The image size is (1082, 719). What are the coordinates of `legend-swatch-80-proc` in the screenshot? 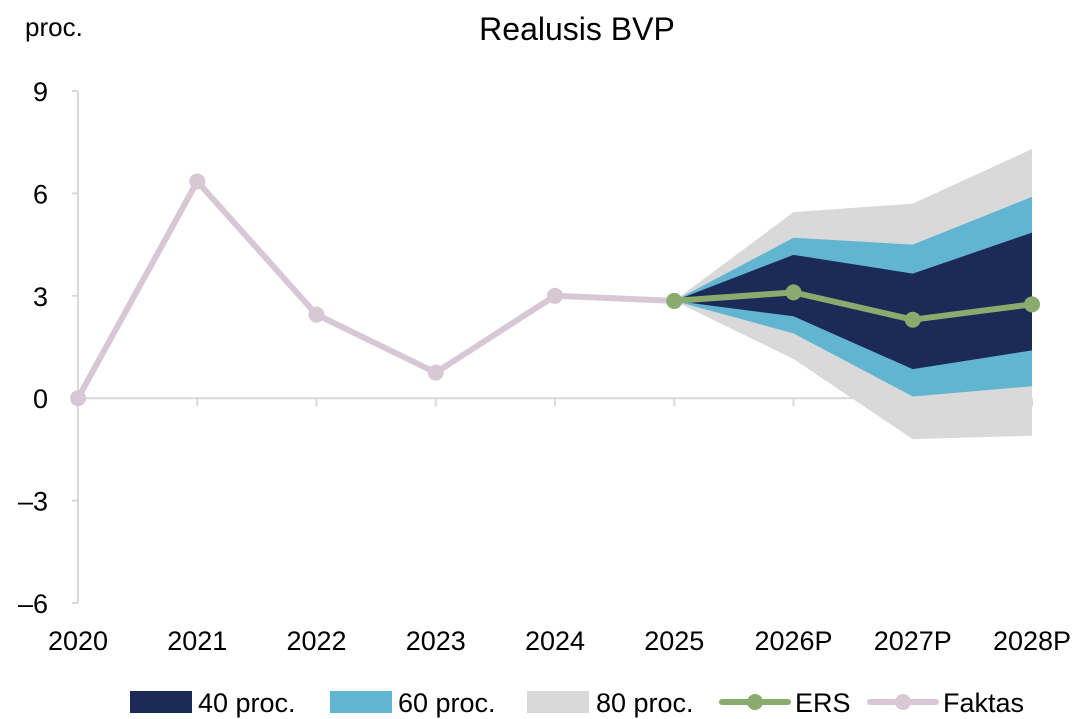 It's located at (558, 702).